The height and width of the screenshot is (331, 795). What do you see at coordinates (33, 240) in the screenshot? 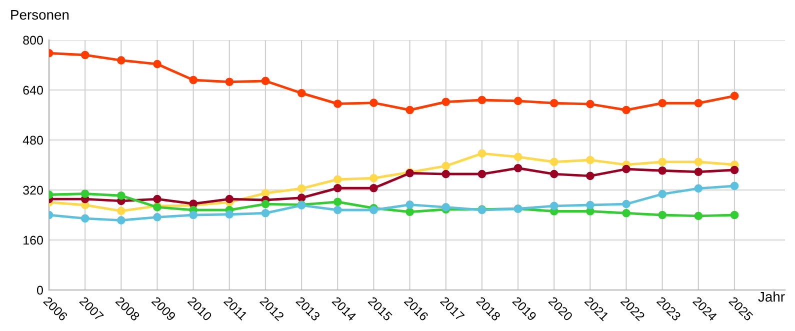
I see `y-tick-label: 160` at bounding box center [33, 240].